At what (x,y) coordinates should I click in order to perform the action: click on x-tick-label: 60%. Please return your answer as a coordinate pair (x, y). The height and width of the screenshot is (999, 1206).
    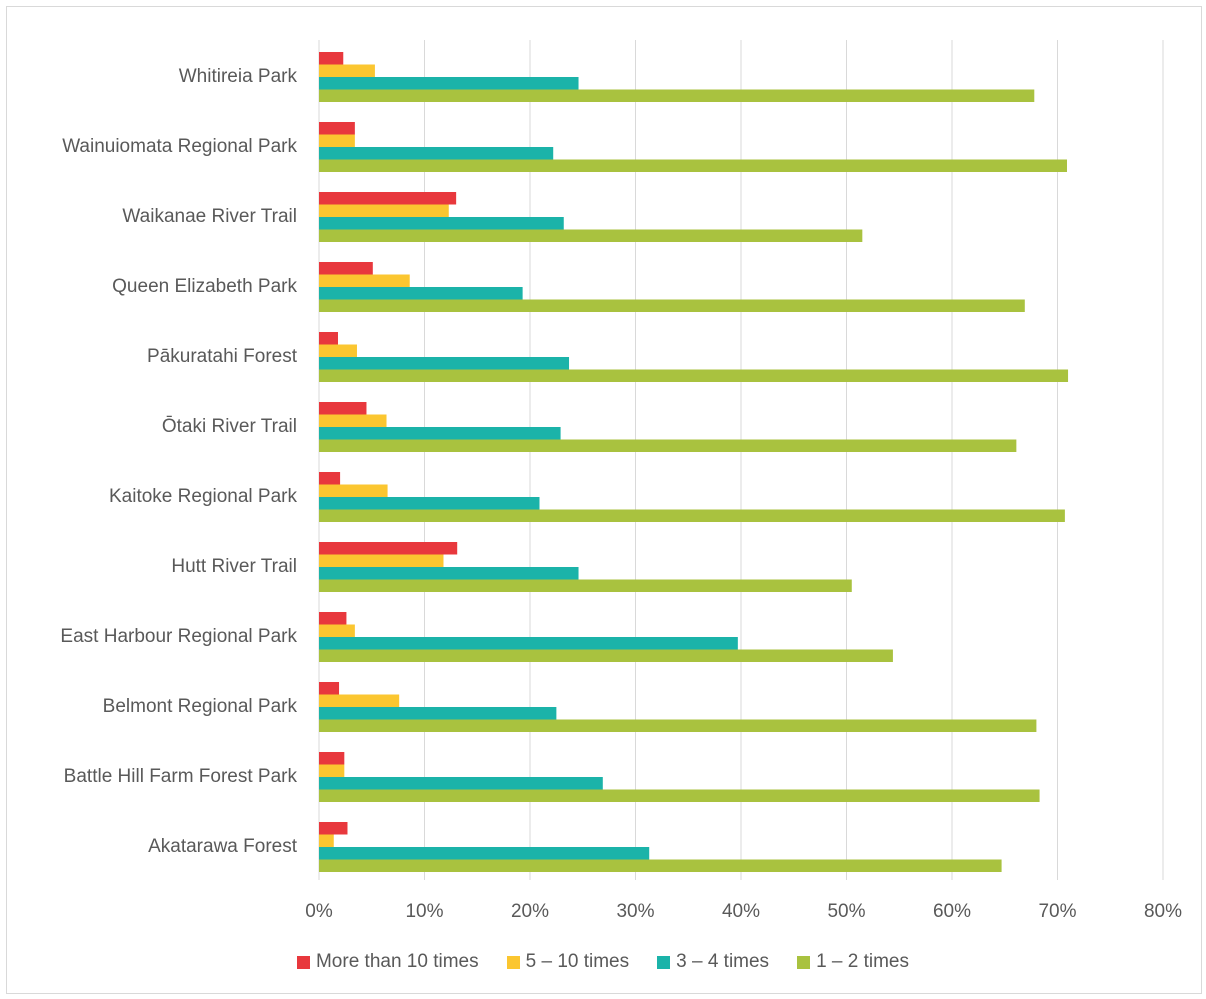
    Looking at the image, I should click on (952, 911).